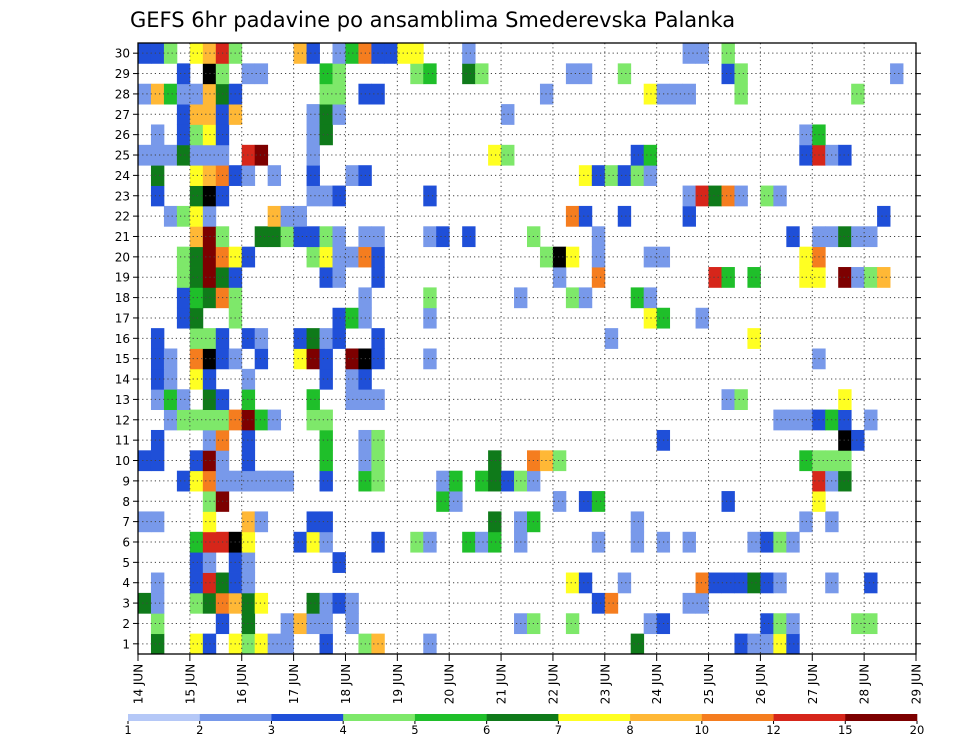  Describe the element at coordinates (343, 730) in the screenshot. I see `colorbar-label: 4` at that location.